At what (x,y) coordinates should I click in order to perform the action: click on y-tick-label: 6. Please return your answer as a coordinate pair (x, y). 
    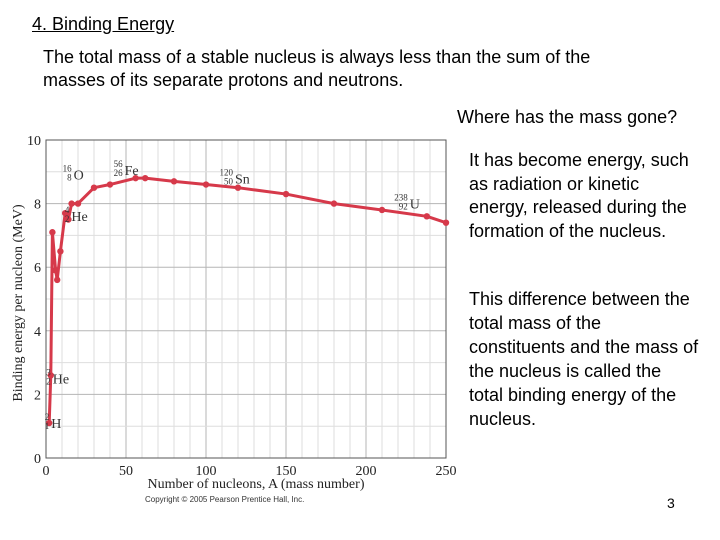
    Looking at the image, I should click on (37, 268).